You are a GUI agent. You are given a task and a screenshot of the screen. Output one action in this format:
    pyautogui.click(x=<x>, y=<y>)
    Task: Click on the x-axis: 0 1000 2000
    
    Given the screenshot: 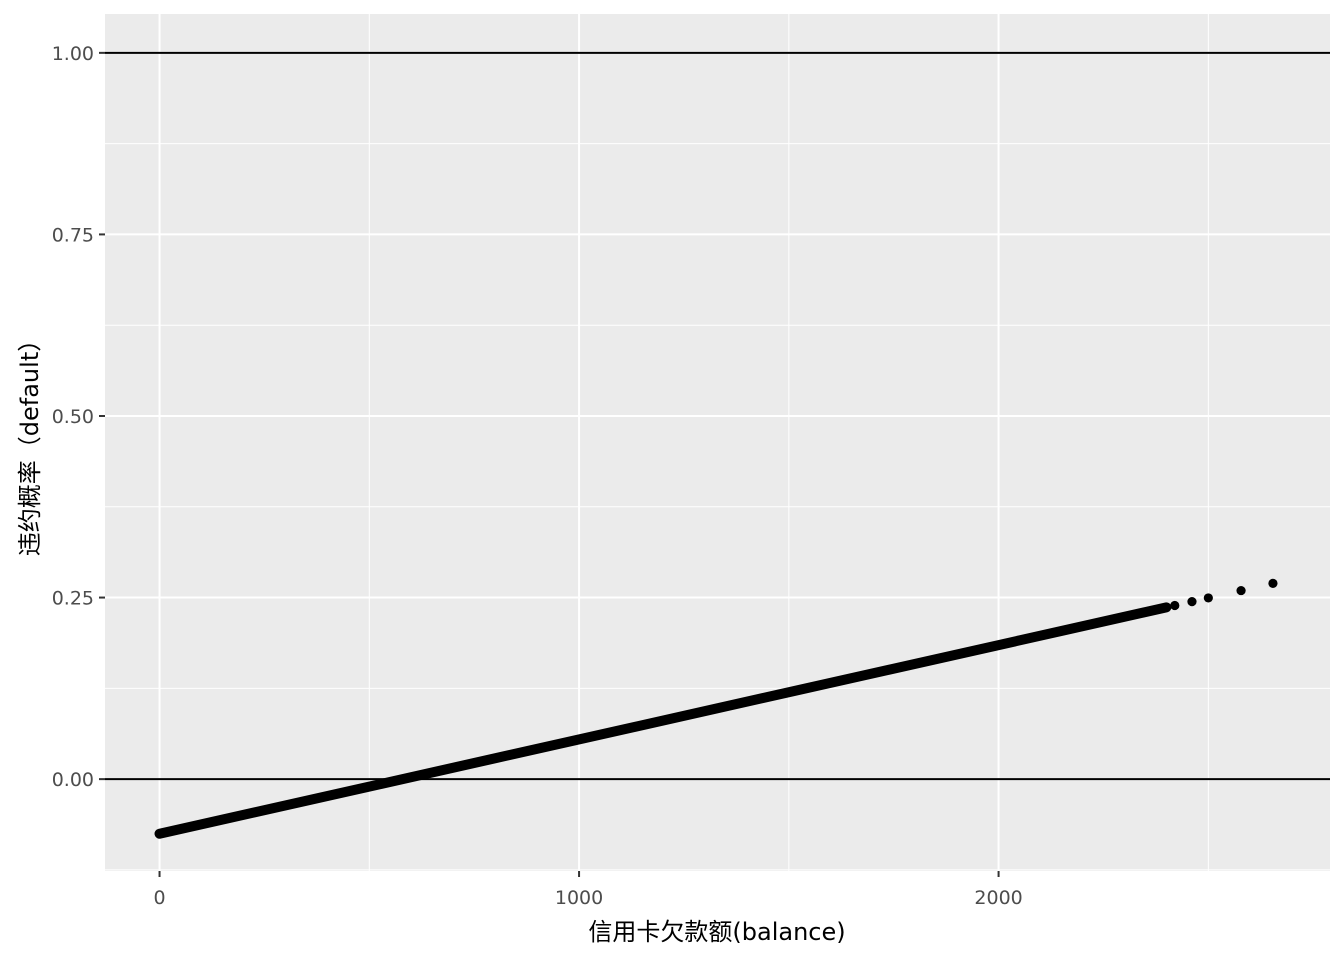 What is the action you would take?
    pyautogui.click(x=588, y=890)
    